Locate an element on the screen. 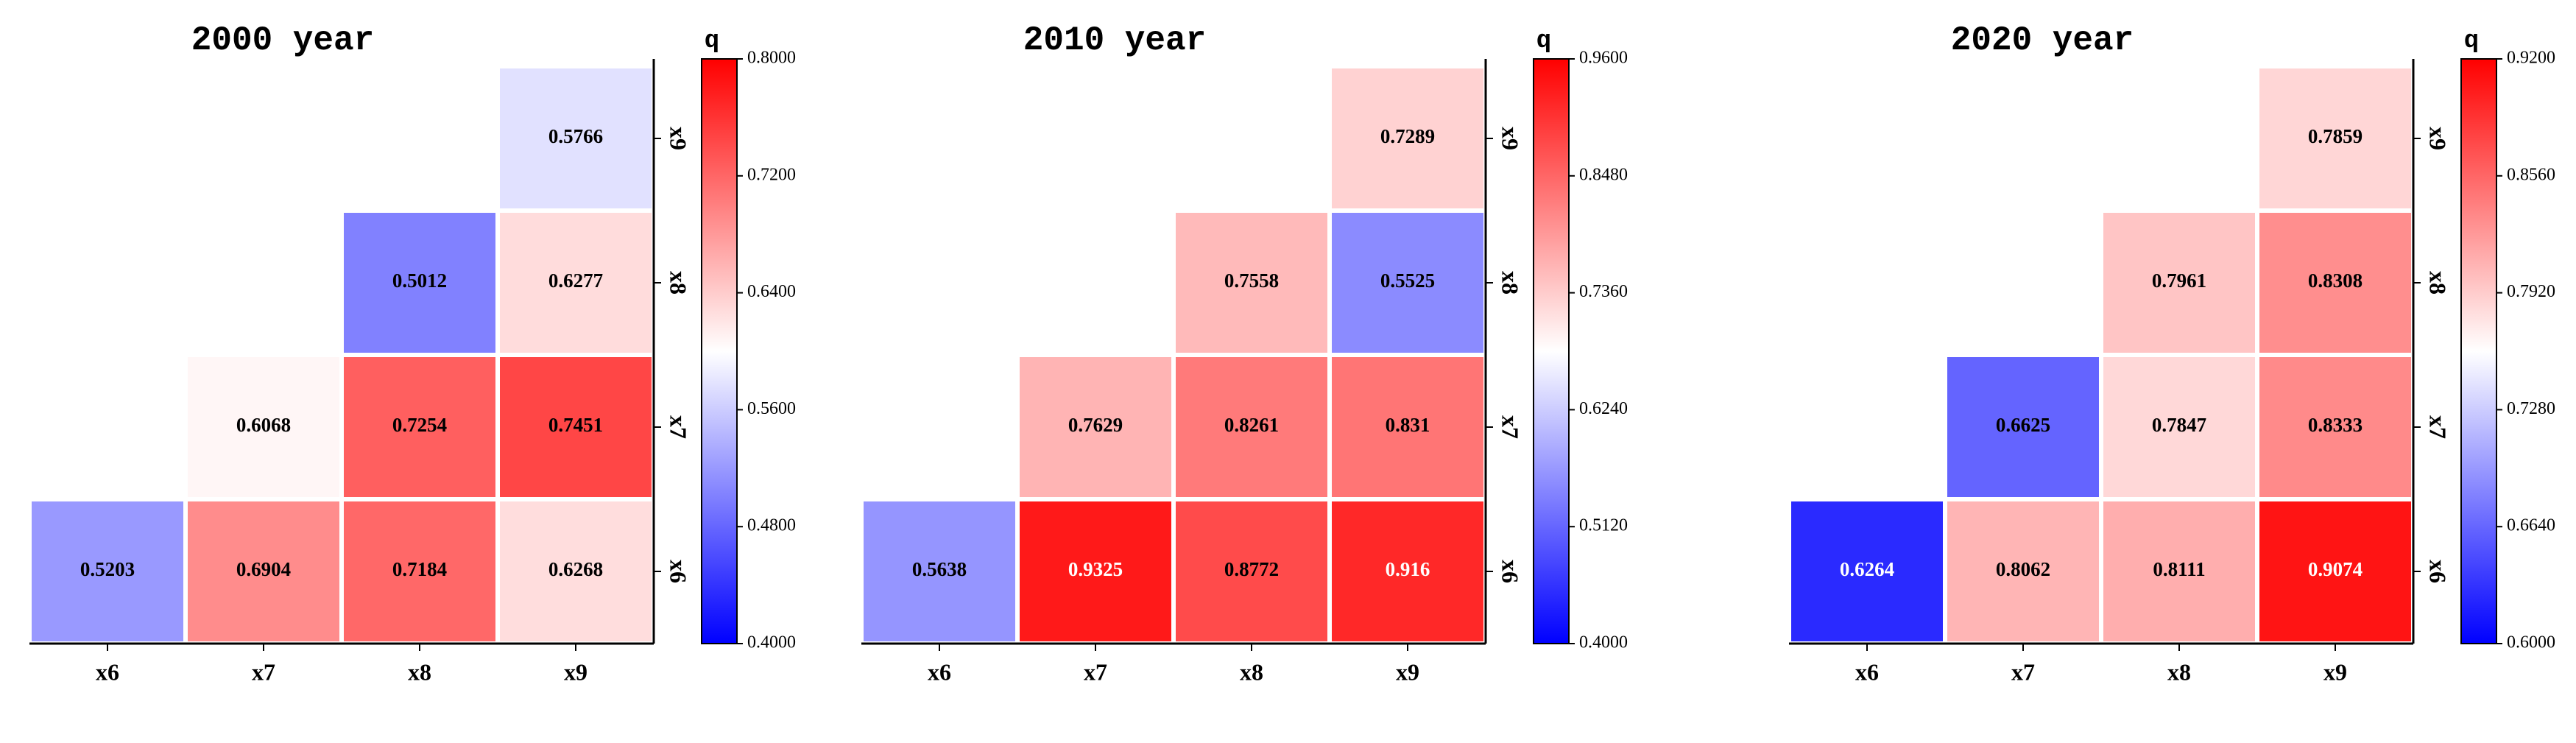 The height and width of the screenshot is (743, 2576). cell-label: 0.6268 is located at coordinates (575, 569).